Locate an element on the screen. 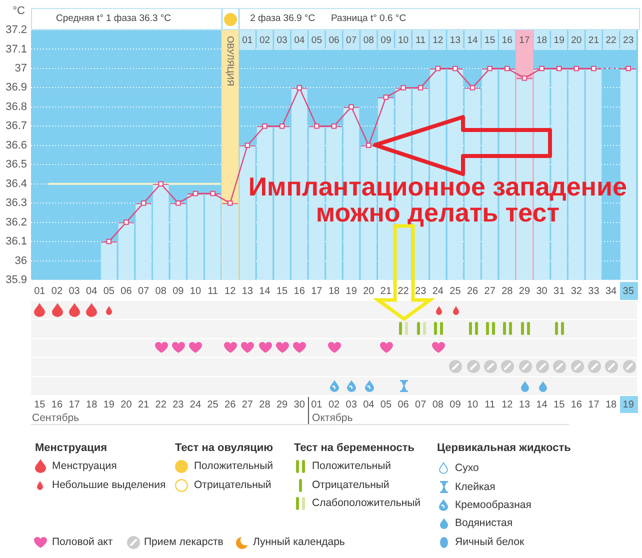 The image size is (642, 558). text: 13 is located at coordinates (524, 404).